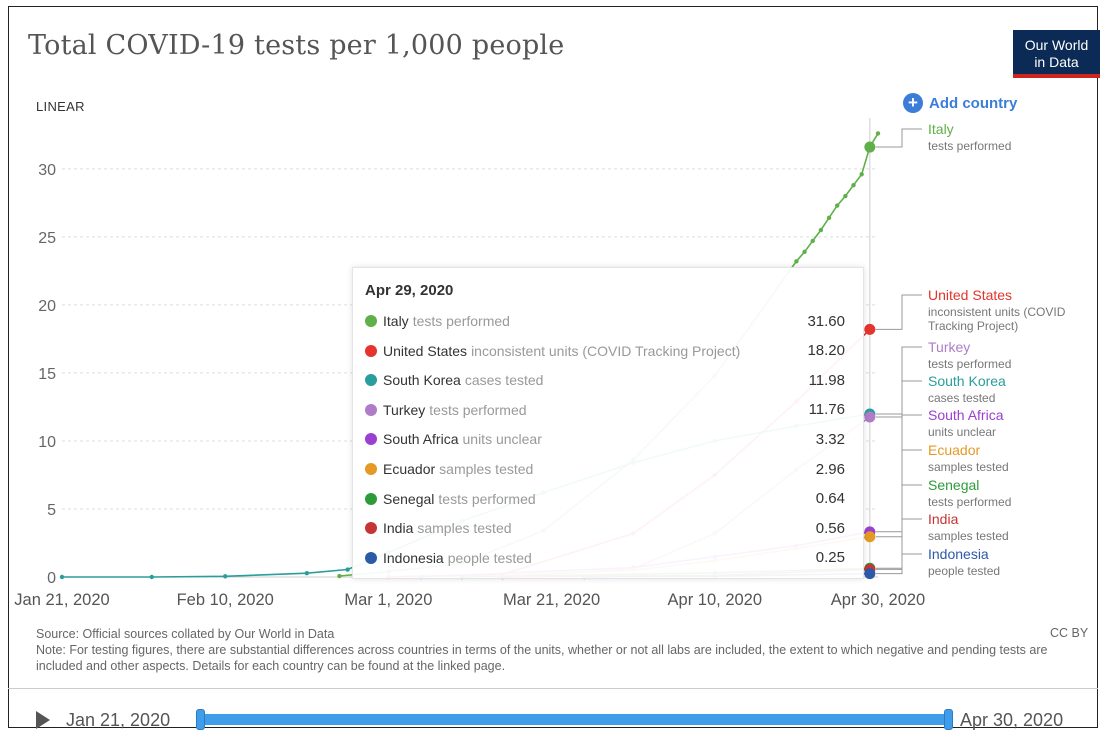 This screenshot has height=731, width=1106. Describe the element at coordinates (51, 578) in the screenshot. I see `y-tick-label: 0` at that location.